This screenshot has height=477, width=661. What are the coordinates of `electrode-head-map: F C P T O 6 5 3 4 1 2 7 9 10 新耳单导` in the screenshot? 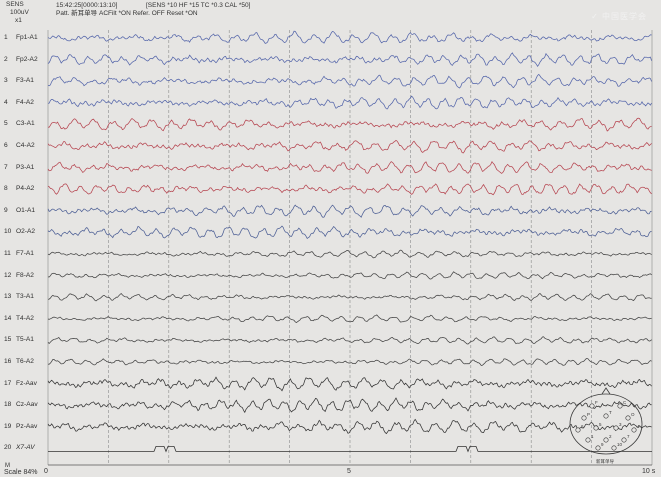 It's located at (606, 426).